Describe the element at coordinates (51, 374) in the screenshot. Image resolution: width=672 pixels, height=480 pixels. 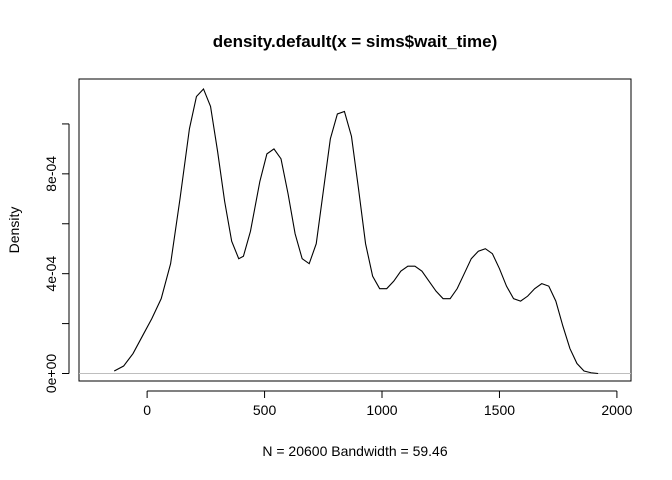
I see `y-tick-label: 0e+00` at that location.